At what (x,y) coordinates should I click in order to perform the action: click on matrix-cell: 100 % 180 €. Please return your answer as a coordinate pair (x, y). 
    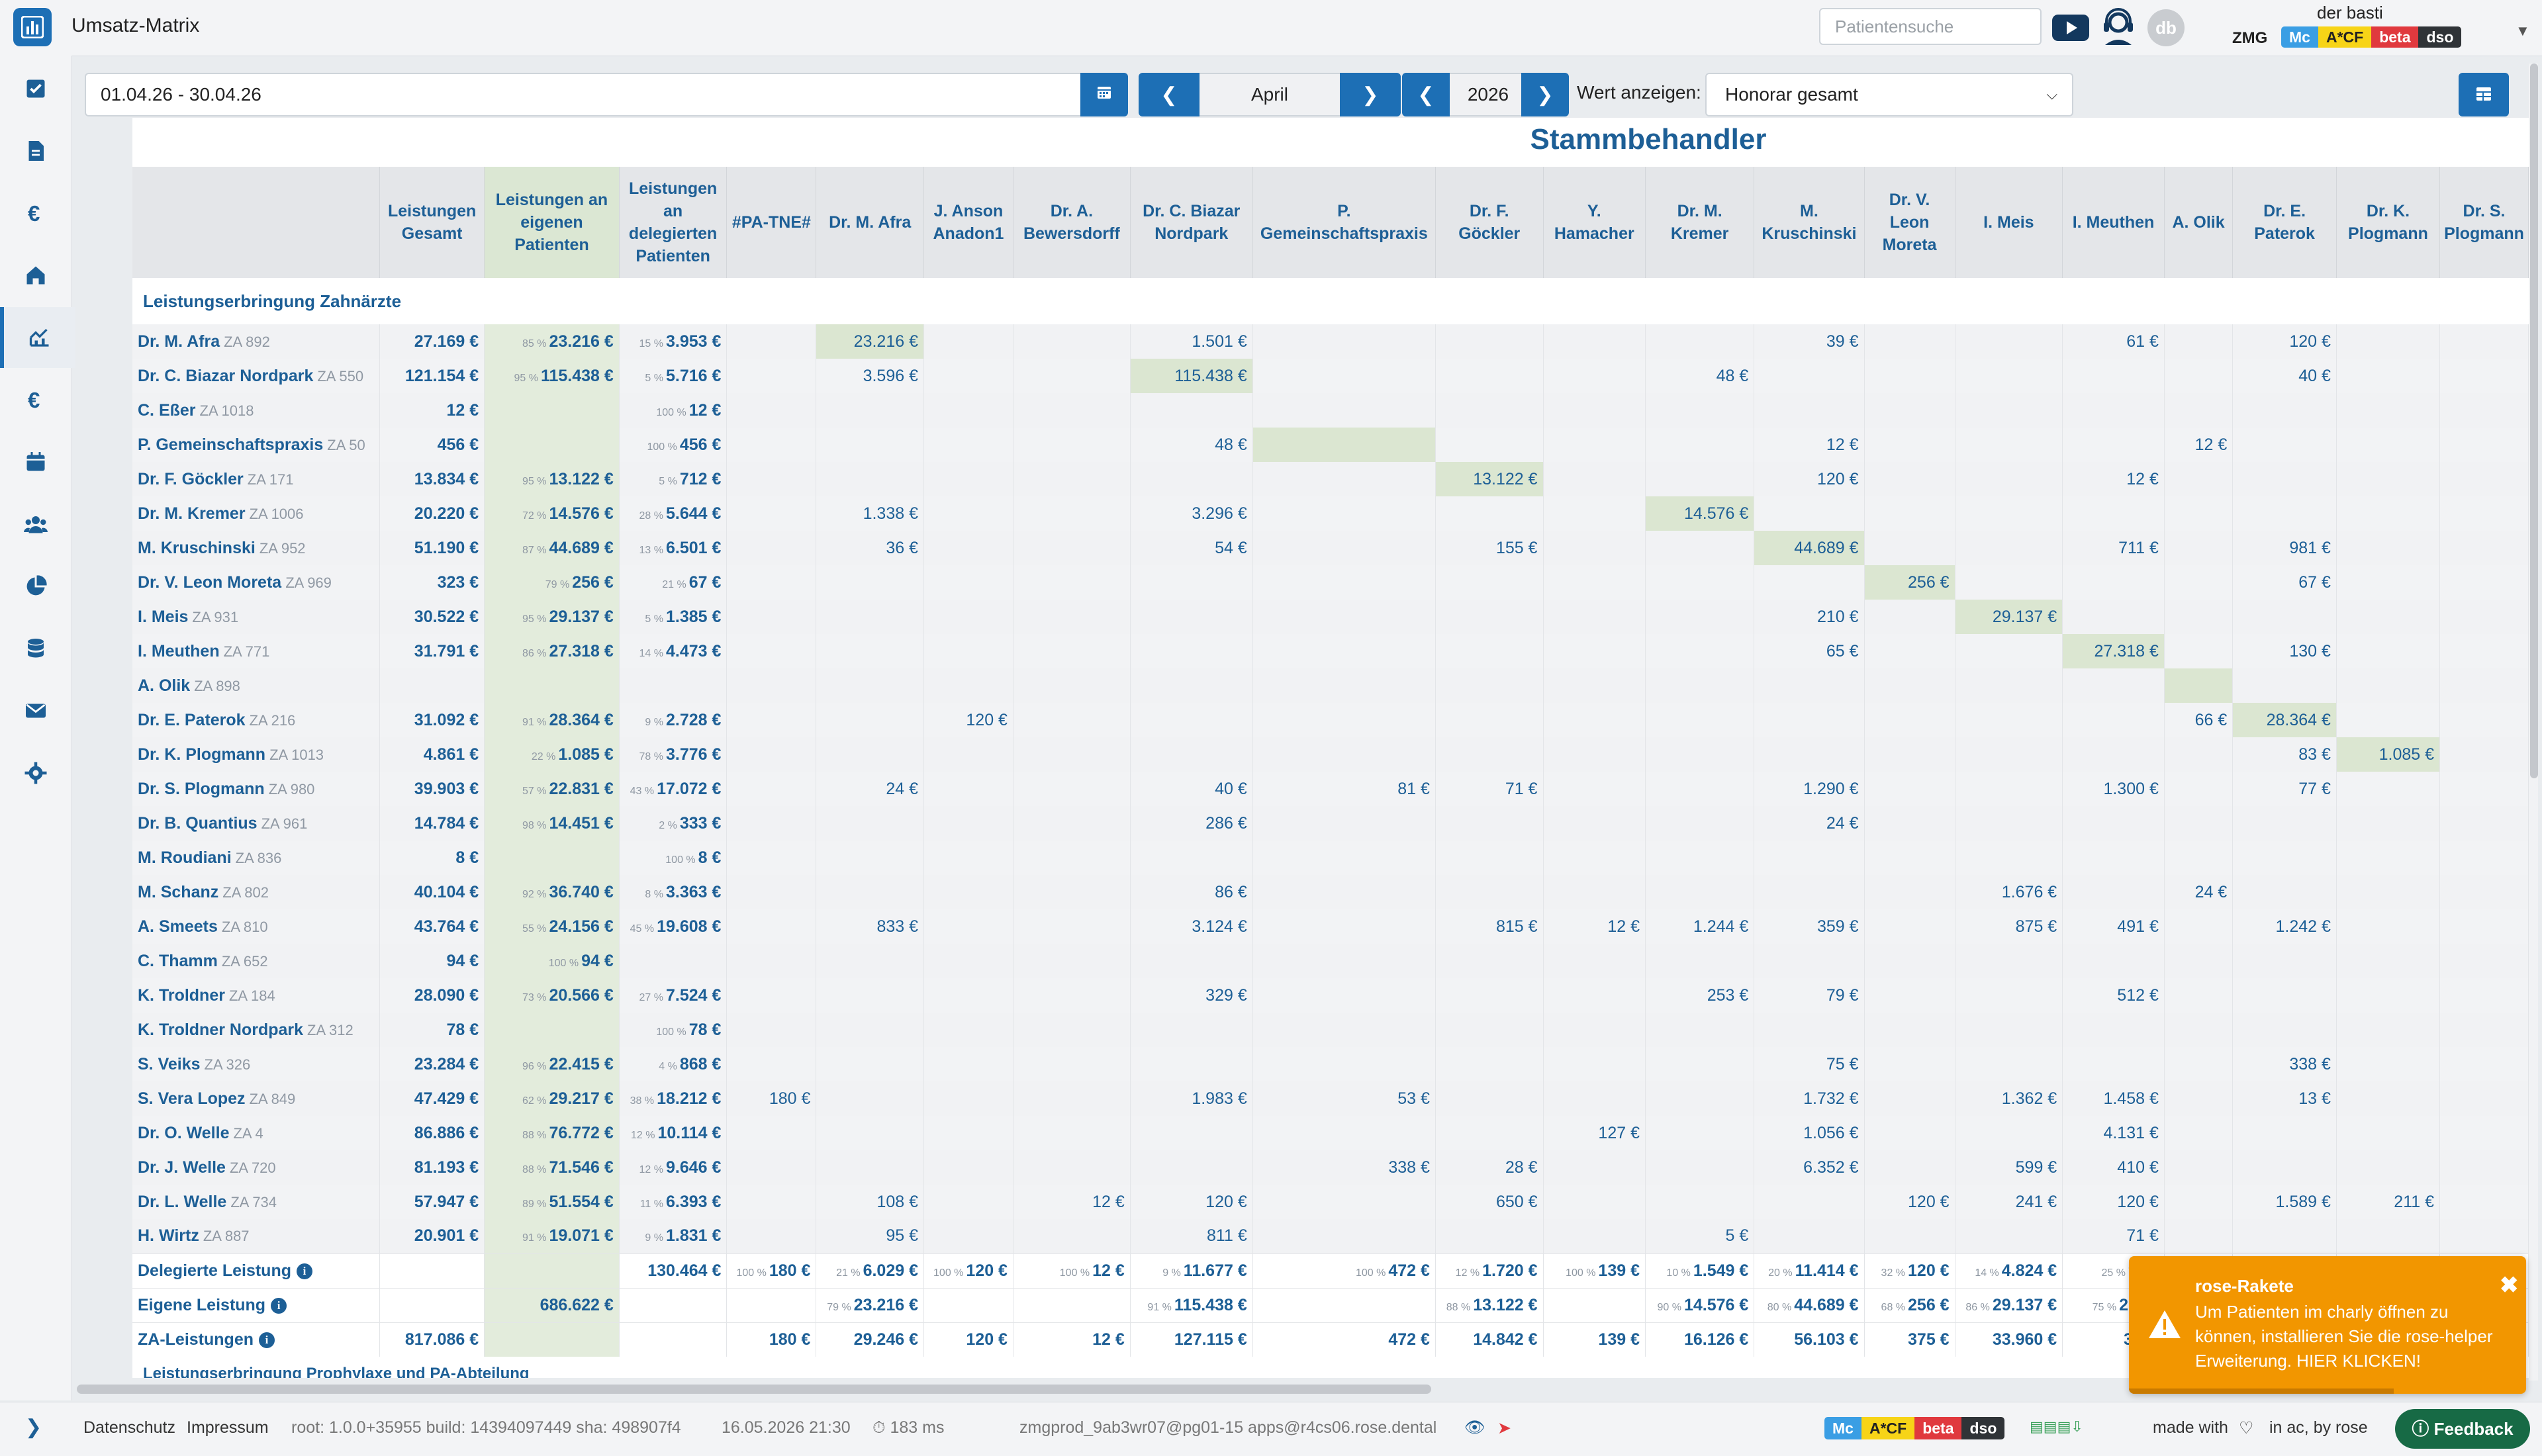
    Looking at the image, I should click on (771, 1270).